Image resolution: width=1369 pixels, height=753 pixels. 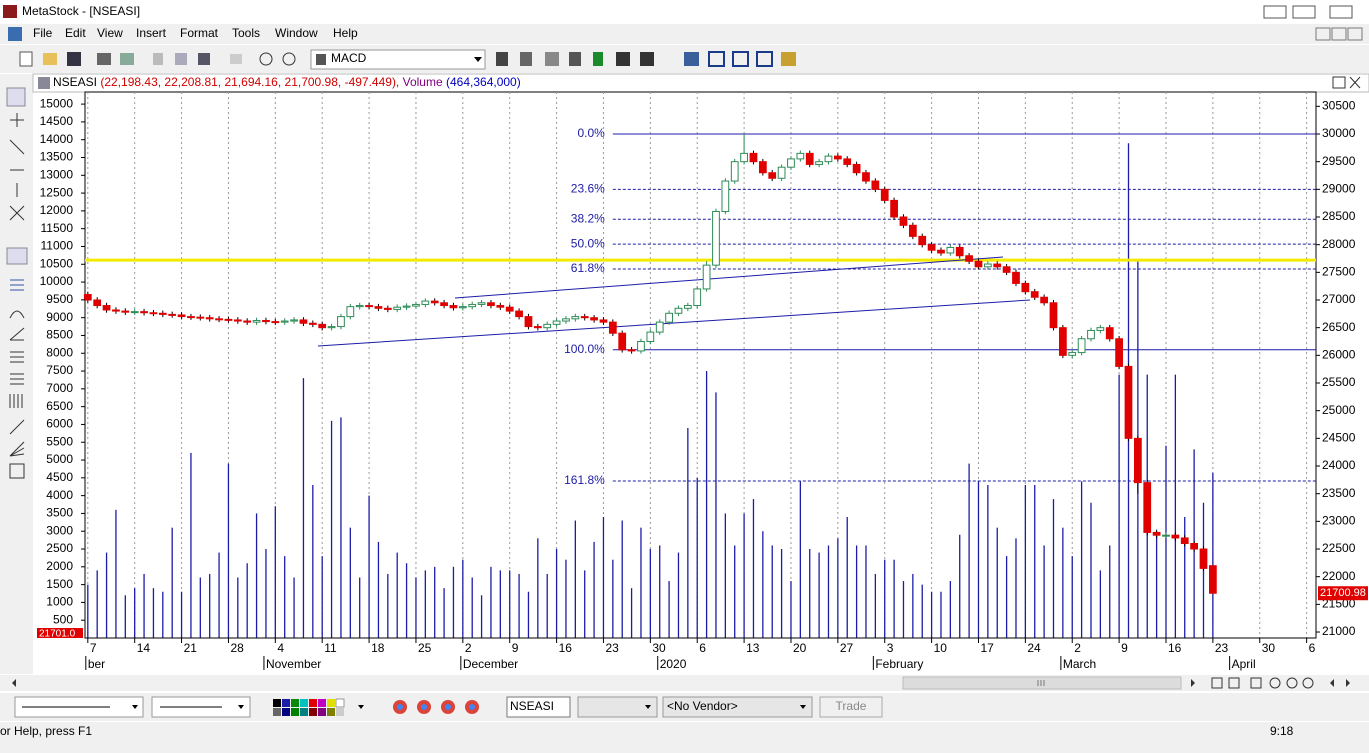 I want to click on symbol-input, so click(x=538, y=707).